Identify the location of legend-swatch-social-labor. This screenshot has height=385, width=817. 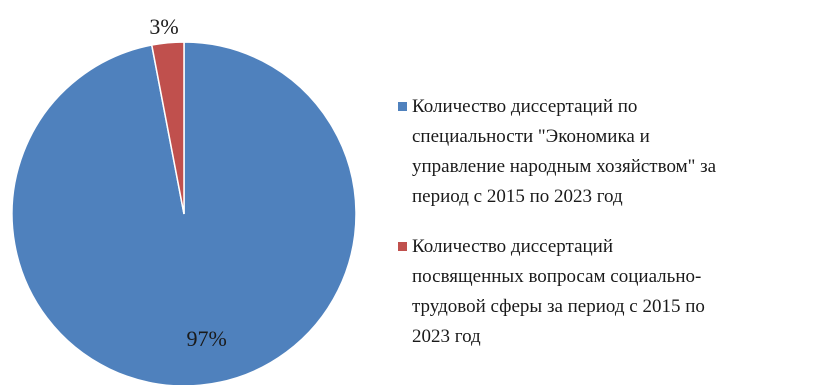
(402, 246).